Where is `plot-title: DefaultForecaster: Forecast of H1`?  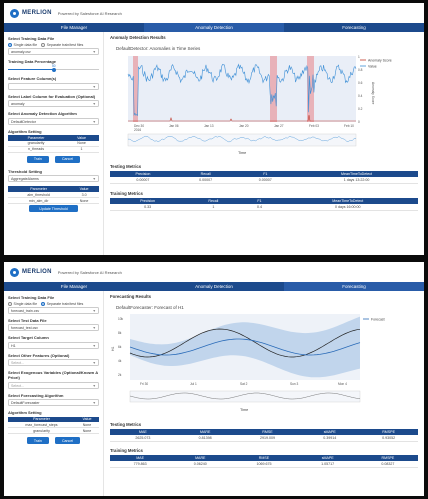
plot-title: DefaultForecaster: Forecast of H1 is located at coordinates (150, 307).